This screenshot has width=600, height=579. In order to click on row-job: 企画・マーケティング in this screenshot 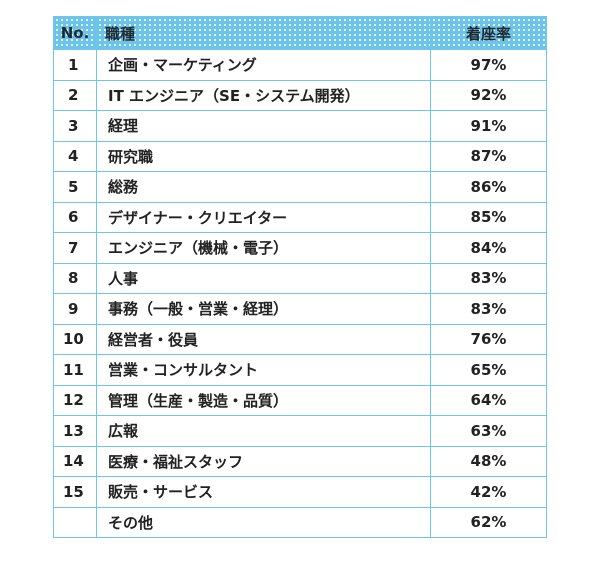, I will do `click(263, 65)`.